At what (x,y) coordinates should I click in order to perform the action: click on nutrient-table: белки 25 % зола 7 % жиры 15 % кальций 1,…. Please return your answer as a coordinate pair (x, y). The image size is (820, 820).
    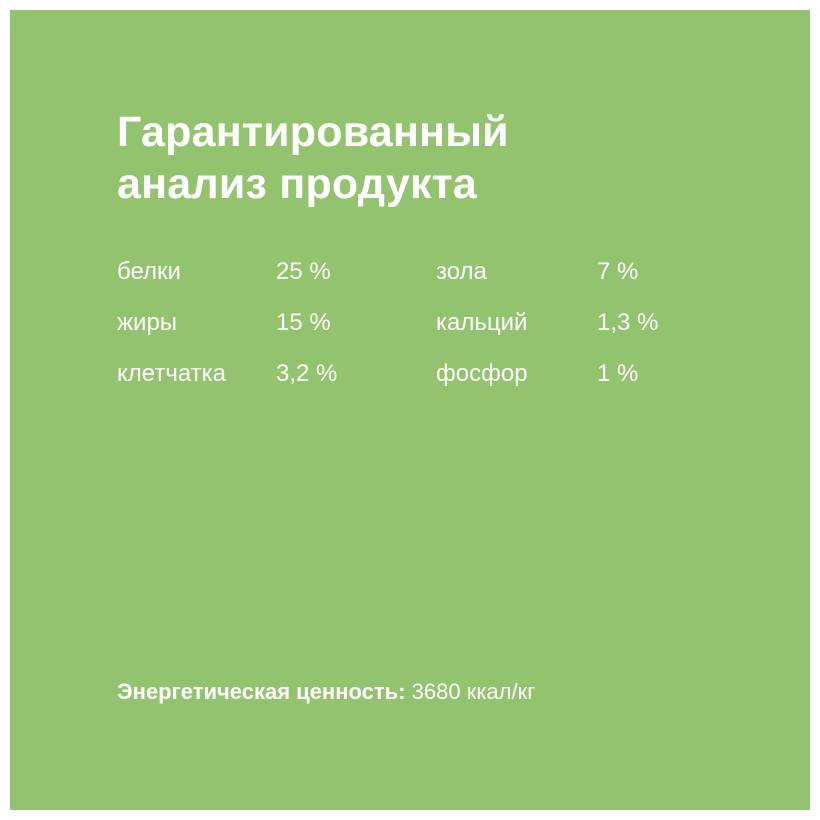
    Looking at the image, I should click on (417, 332).